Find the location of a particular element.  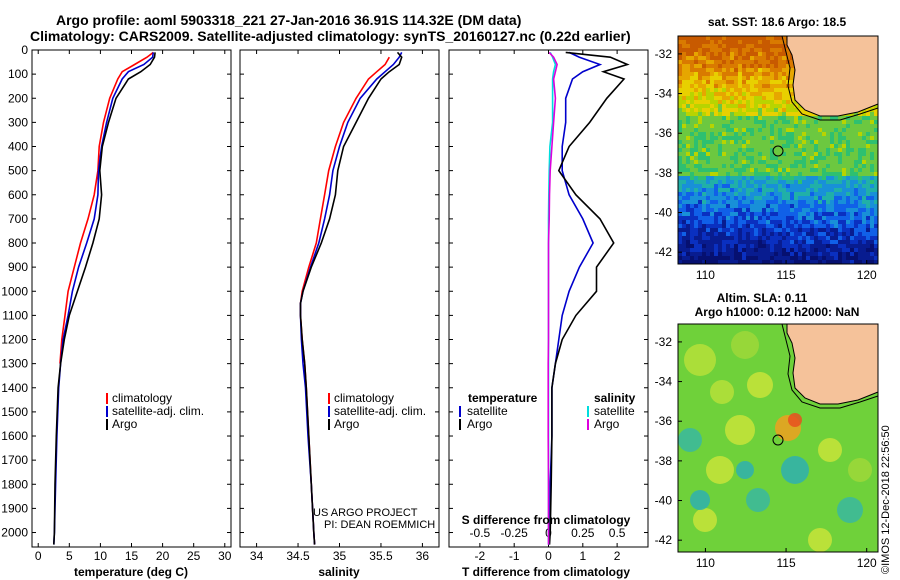

series-line-temperature-satellite is located at coordinates (575, 298).